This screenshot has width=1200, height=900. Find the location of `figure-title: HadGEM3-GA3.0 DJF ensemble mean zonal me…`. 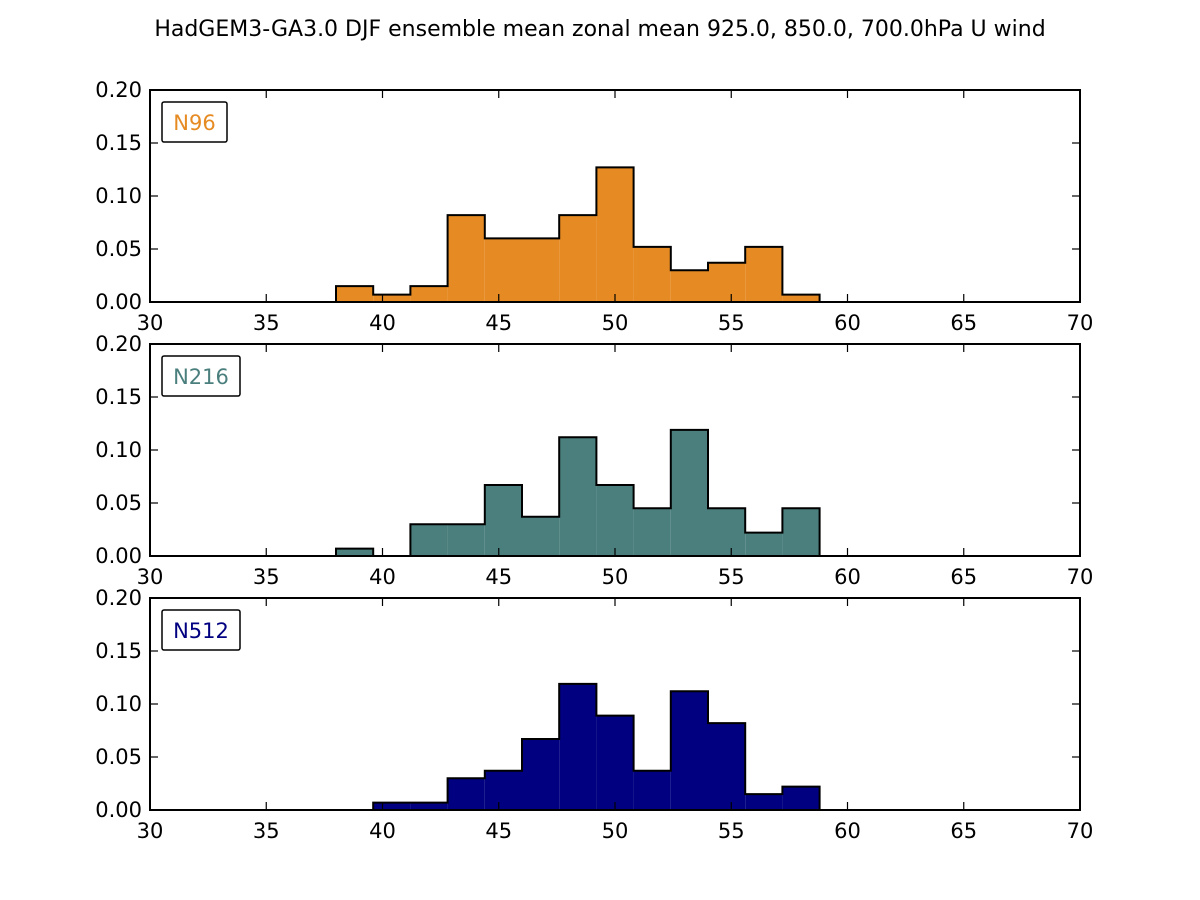

figure-title: HadGEM3-GA3.0 DJF ensemble mean zonal me… is located at coordinates (599, 29).